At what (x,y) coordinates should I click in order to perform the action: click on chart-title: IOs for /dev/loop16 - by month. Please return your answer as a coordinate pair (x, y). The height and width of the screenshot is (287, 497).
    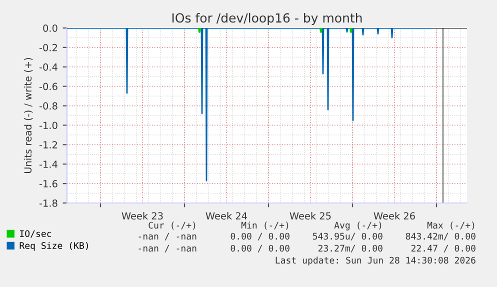
    Looking at the image, I should click on (267, 19).